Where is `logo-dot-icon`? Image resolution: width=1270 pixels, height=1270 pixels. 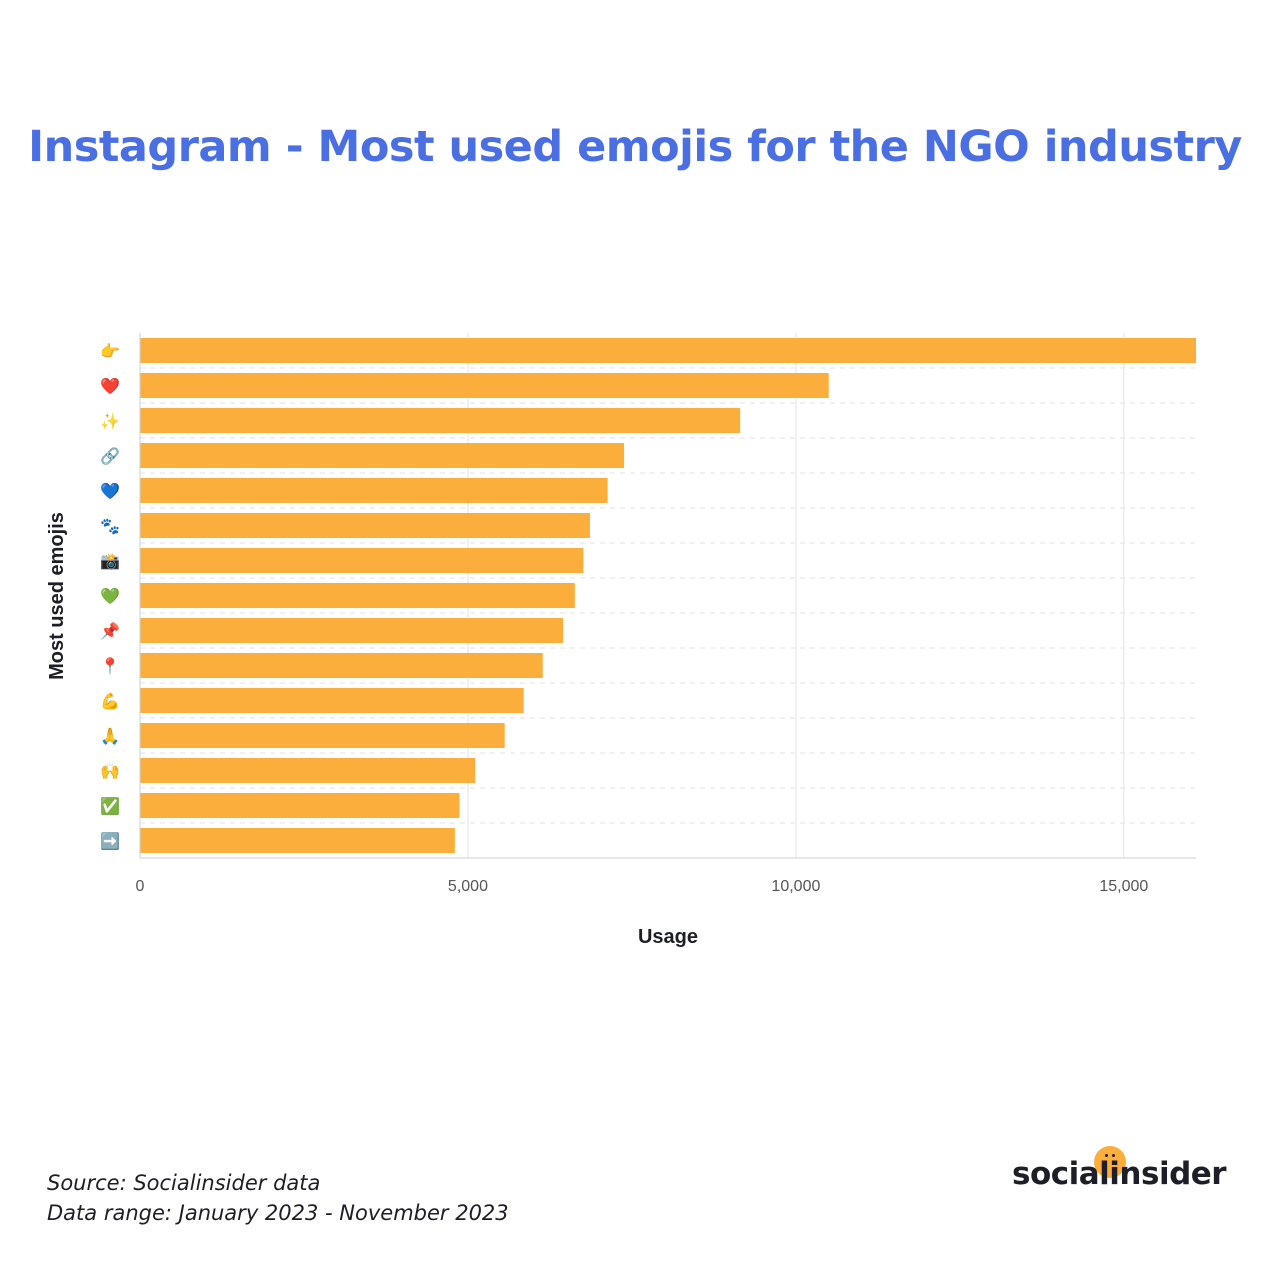 logo-dot-icon is located at coordinates (1110, 1162).